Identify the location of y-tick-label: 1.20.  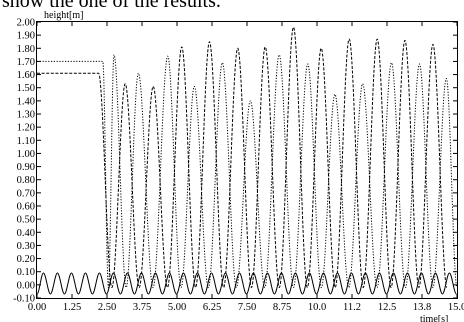
(26, 128).